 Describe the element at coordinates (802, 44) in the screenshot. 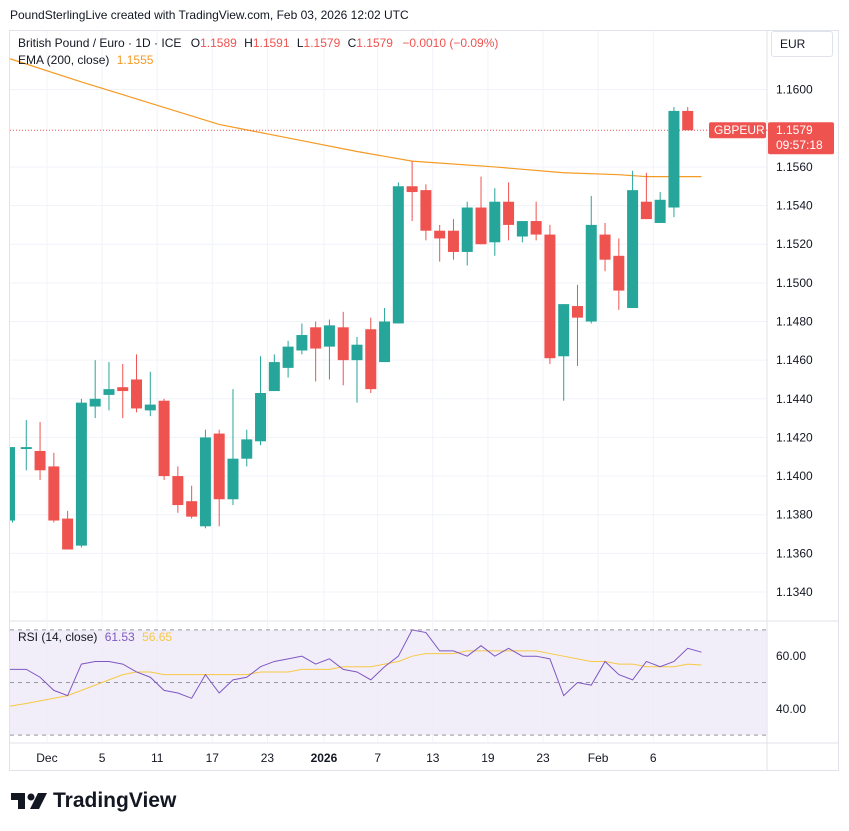

I see `currency-button: EUR` at that location.